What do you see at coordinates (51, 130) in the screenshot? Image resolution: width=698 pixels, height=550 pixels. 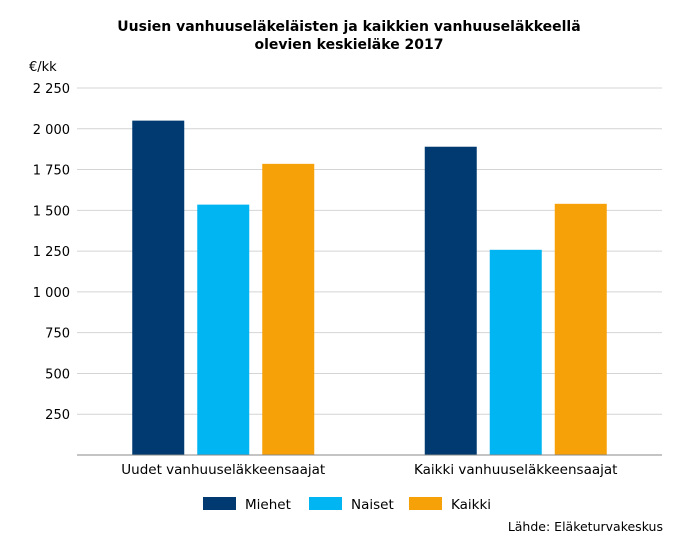 I see `y-tick-label: 2 000` at bounding box center [51, 130].